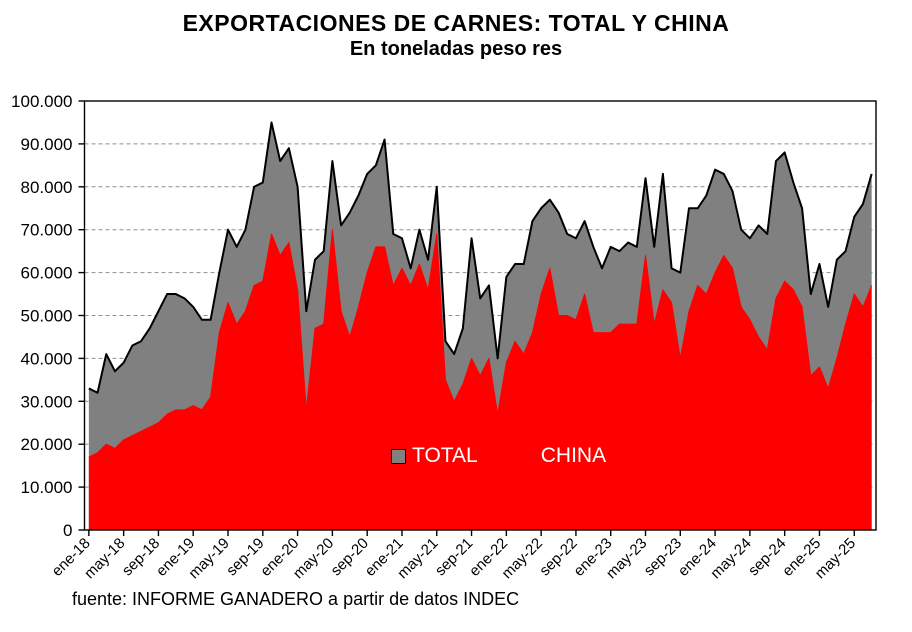  Describe the element at coordinates (527, 456) in the screenshot. I see `china-swatch-icon` at that location.